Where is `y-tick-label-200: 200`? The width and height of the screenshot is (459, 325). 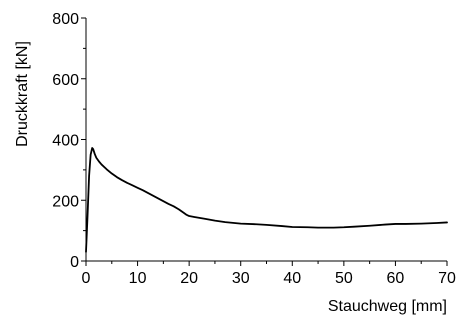
y-tick-label-200: 200 is located at coordinates (65, 201).